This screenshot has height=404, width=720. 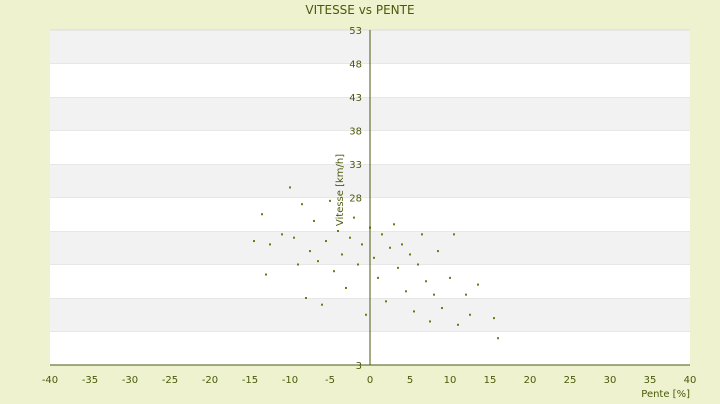 I want to click on y-tick-label: 53, so click(x=355, y=31).